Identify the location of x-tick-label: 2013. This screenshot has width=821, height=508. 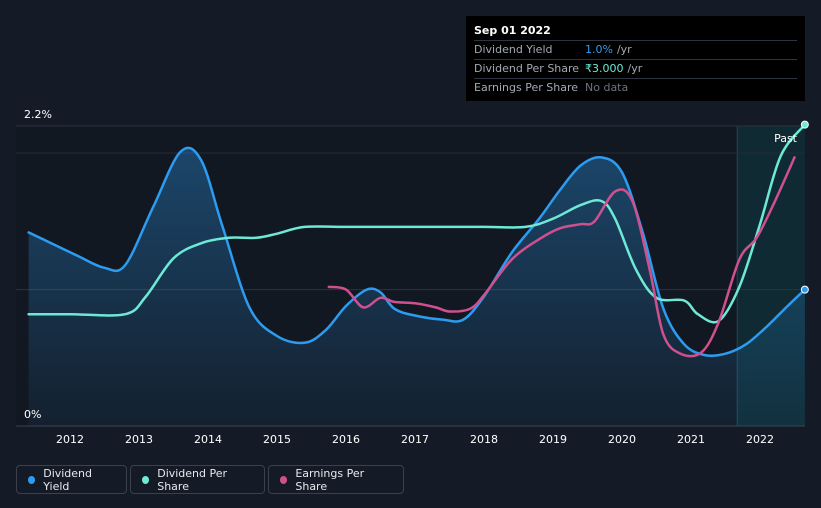
(139, 439).